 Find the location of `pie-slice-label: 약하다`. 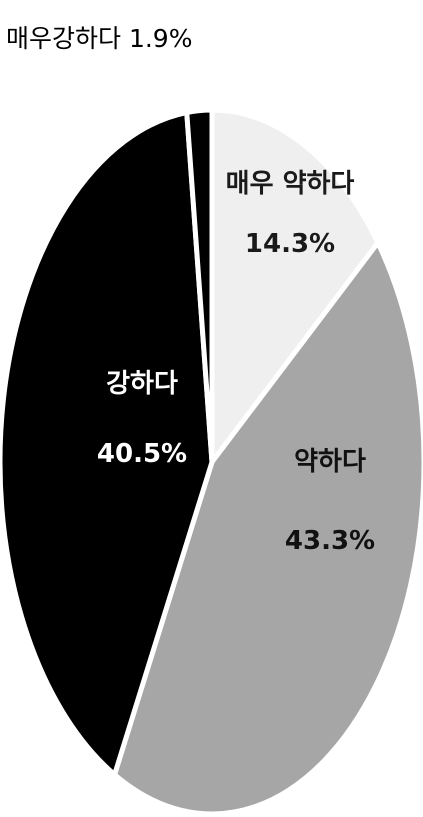

pie-slice-label: 약하다 is located at coordinates (330, 462).